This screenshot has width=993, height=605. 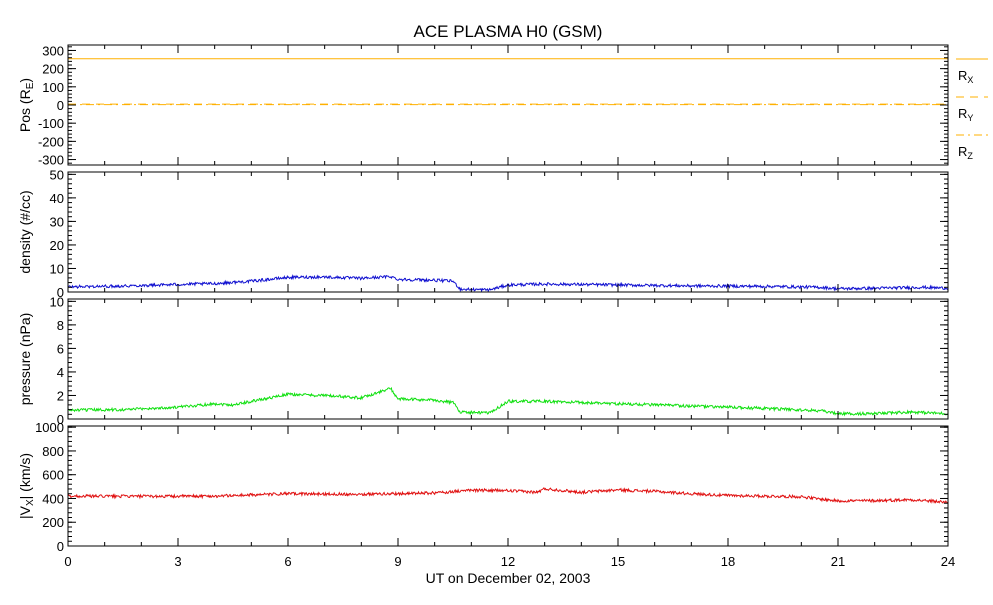 What do you see at coordinates (60, 372) in the screenshot?
I see `y-tick-label-pressure: 4` at bounding box center [60, 372].